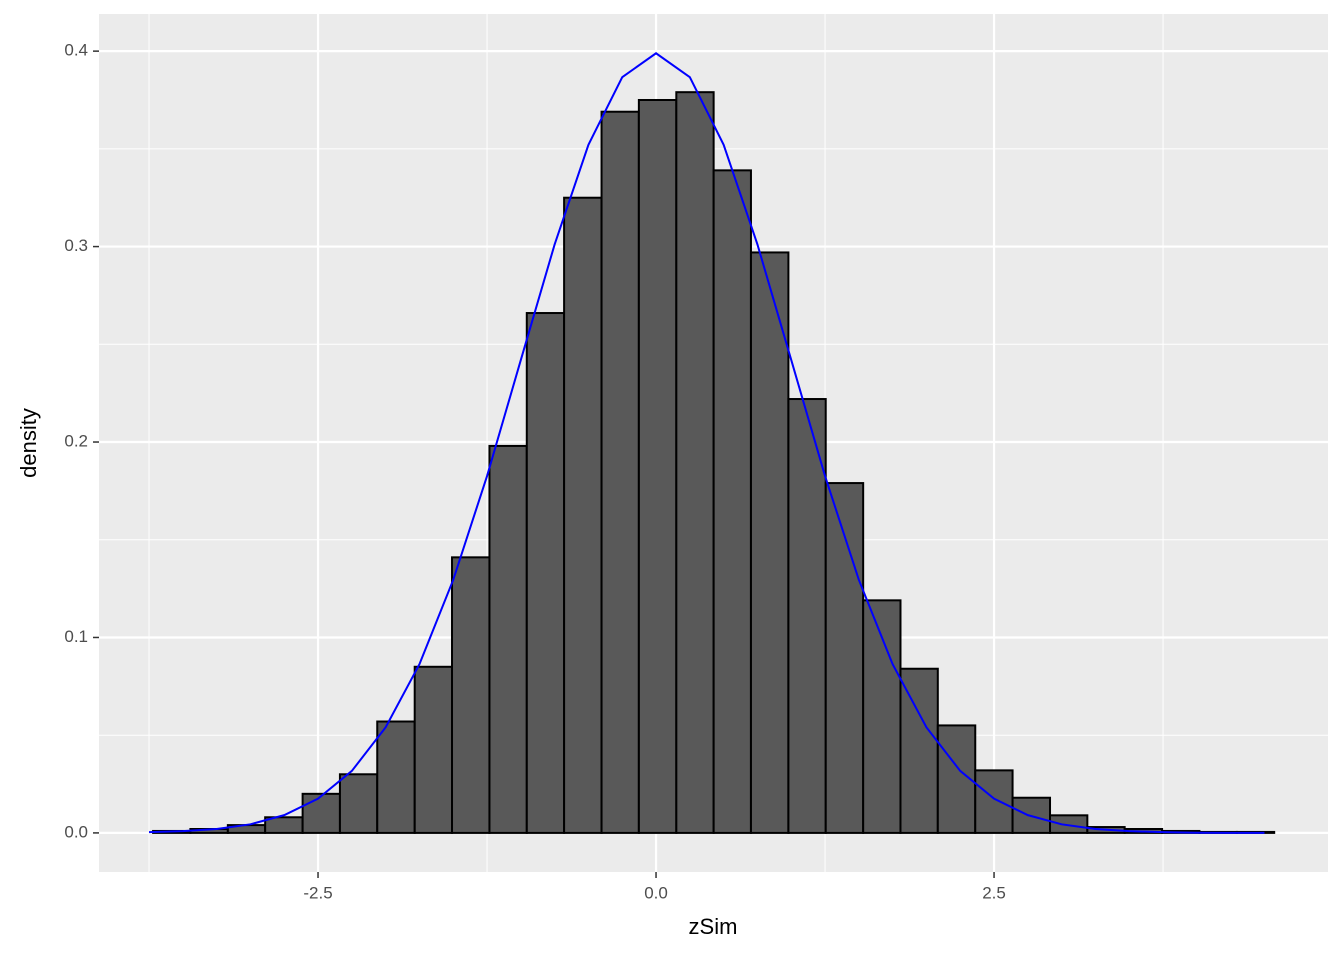 This screenshot has height=960, width=1344. What do you see at coordinates (76, 245) in the screenshot?
I see `y-tick-label: 0.3` at bounding box center [76, 245].